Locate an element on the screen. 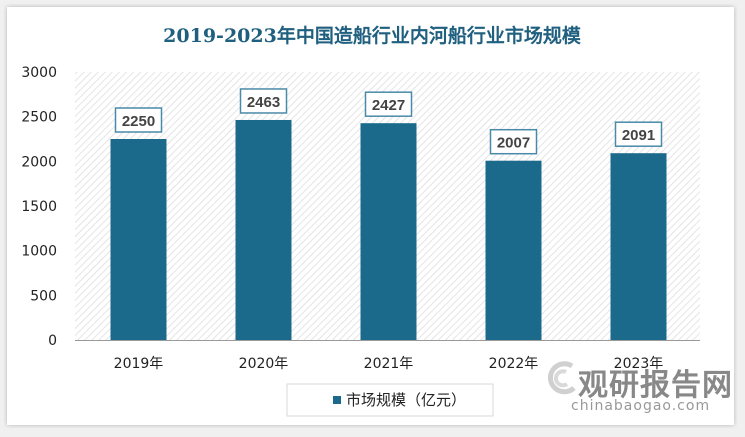 The height and width of the screenshot is (437, 745). y-tick-label: 1500 is located at coordinates (39, 207).